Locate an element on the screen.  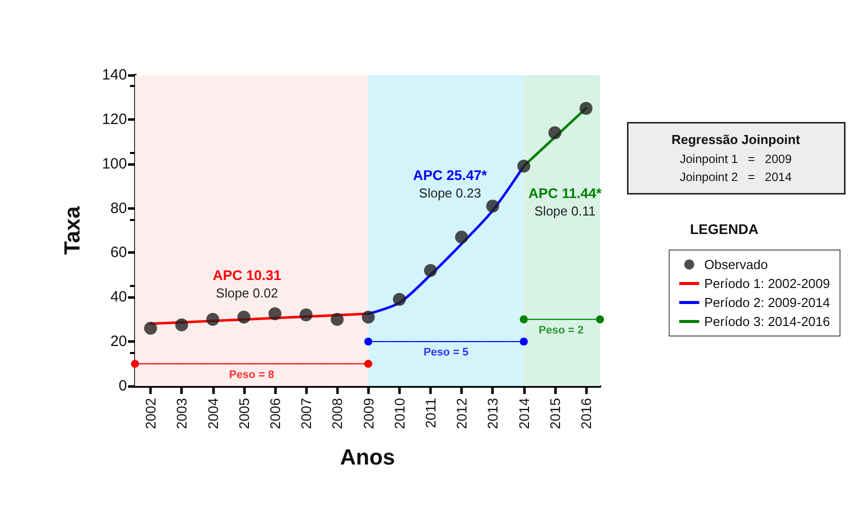
legend-label: Período 3: 2014-2016 is located at coordinates (767, 321).